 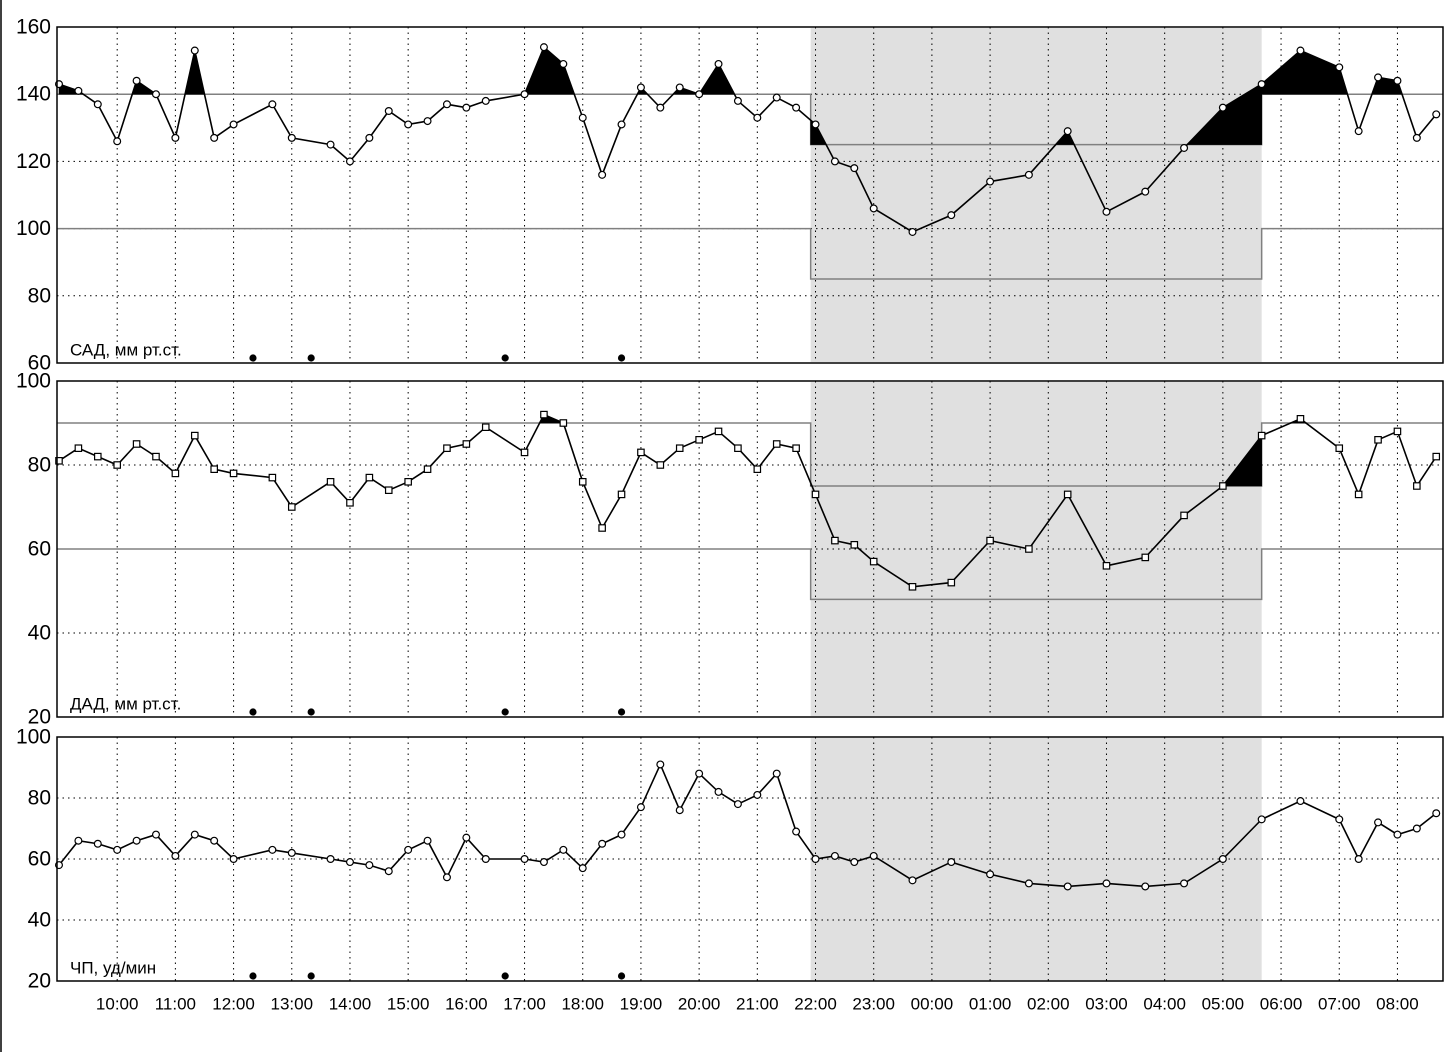 What do you see at coordinates (33, 27) in the screenshot?
I see `y-tick-label: 160` at bounding box center [33, 27].